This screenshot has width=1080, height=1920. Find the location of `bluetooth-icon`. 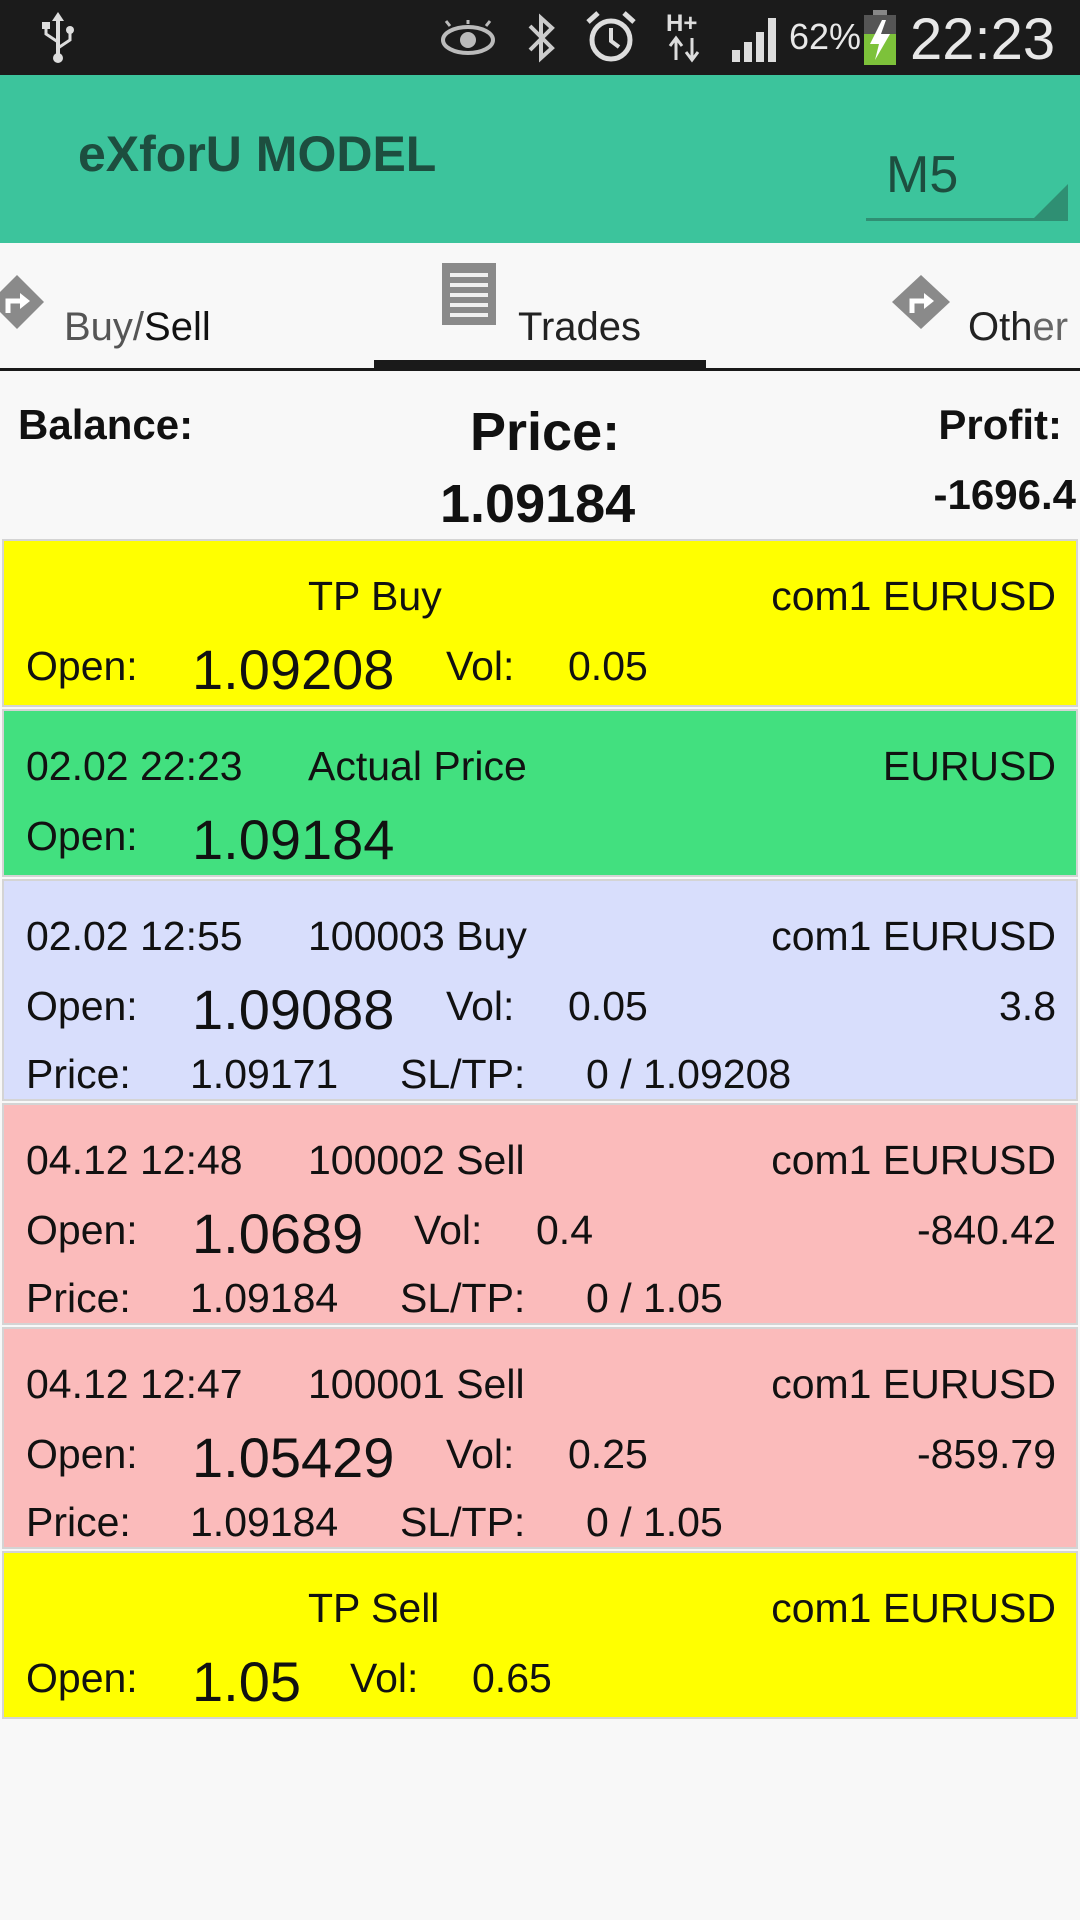

bluetooth-icon is located at coordinates (541, 38).